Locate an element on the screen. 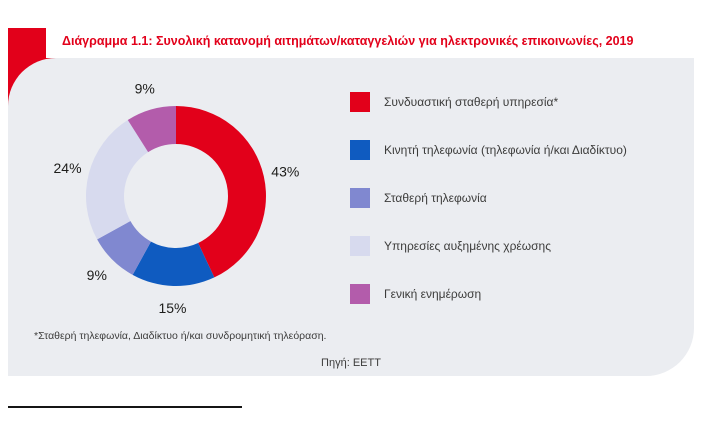  source-note: Πηγή: ΕΕΤΤ is located at coordinates (351, 363).